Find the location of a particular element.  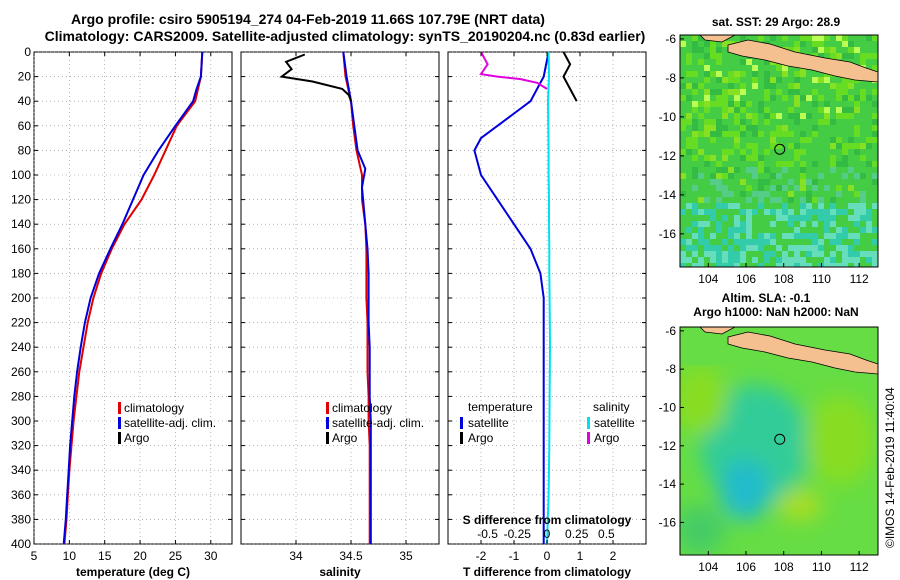

y-tick-label: 340 is located at coordinates (21, 470).